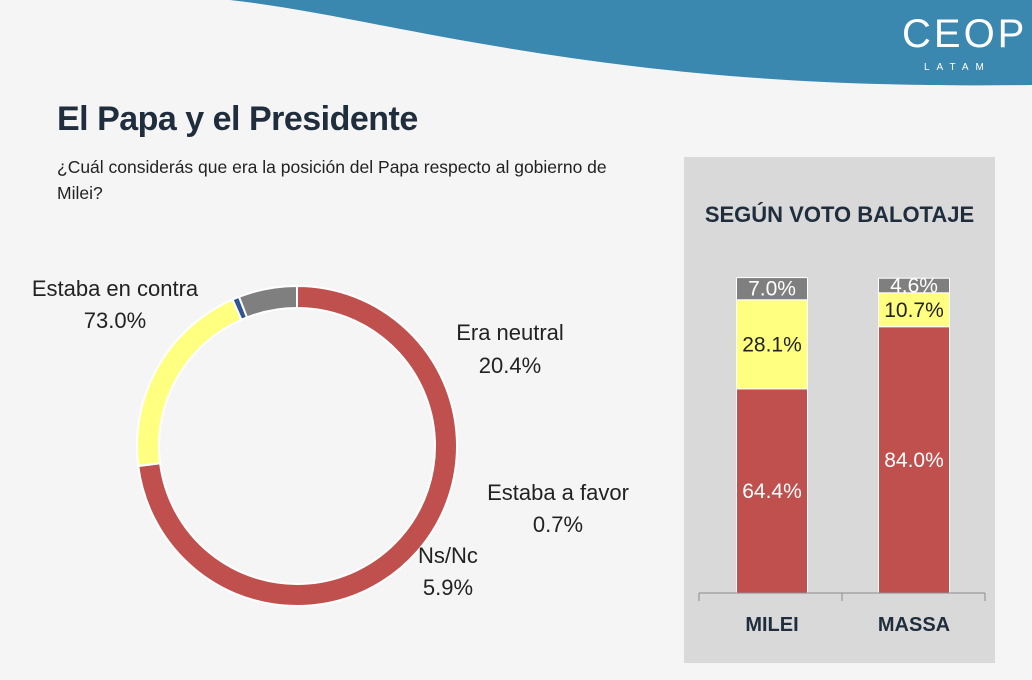 This screenshot has width=1032, height=680. What do you see at coordinates (558, 524) in the screenshot?
I see `label-favor-value: 0.7%` at bounding box center [558, 524].